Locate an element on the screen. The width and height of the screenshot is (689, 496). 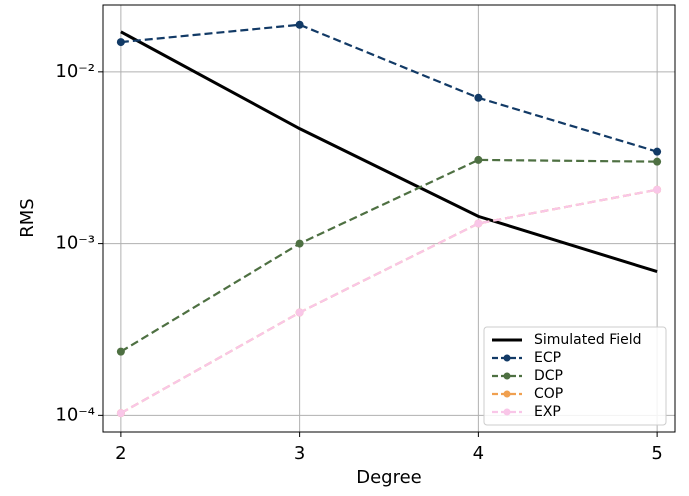
y-tick-label: 10⁻⁴ is located at coordinates (75, 414).